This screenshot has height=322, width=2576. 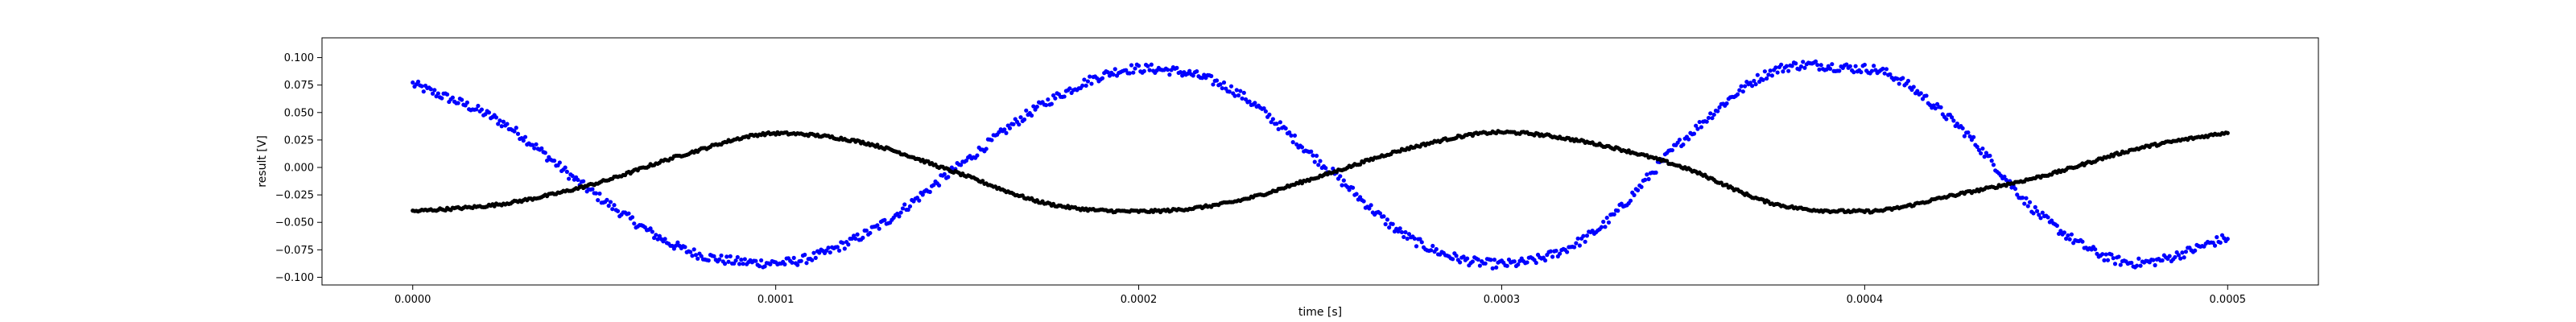 What do you see at coordinates (1502, 300) in the screenshot?
I see `x-tick-label: 0.0003` at bounding box center [1502, 300].